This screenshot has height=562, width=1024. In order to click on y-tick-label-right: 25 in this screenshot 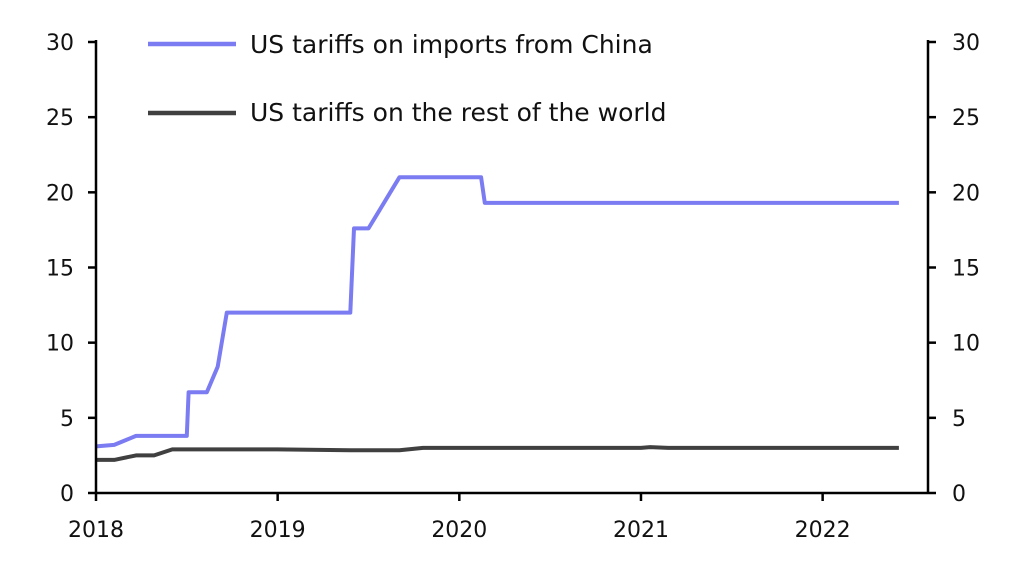, I will do `click(966, 118)`.